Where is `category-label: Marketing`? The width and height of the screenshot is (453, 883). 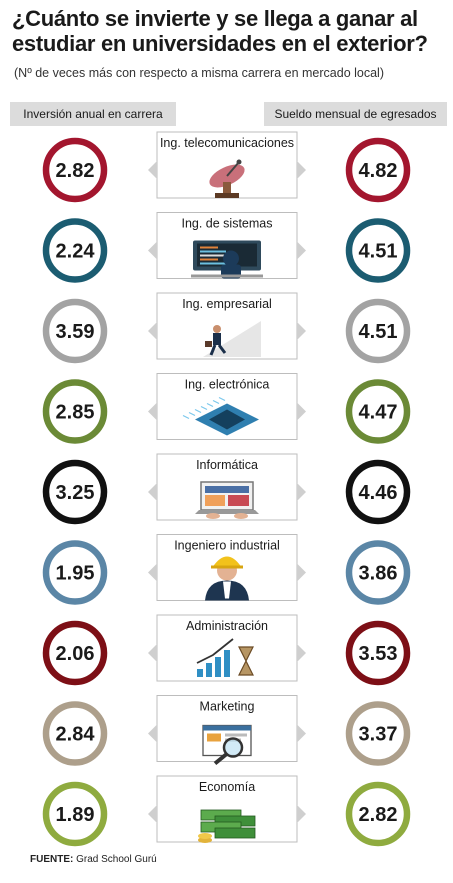 category-label: Marketing is located at coordinates (227, 707).